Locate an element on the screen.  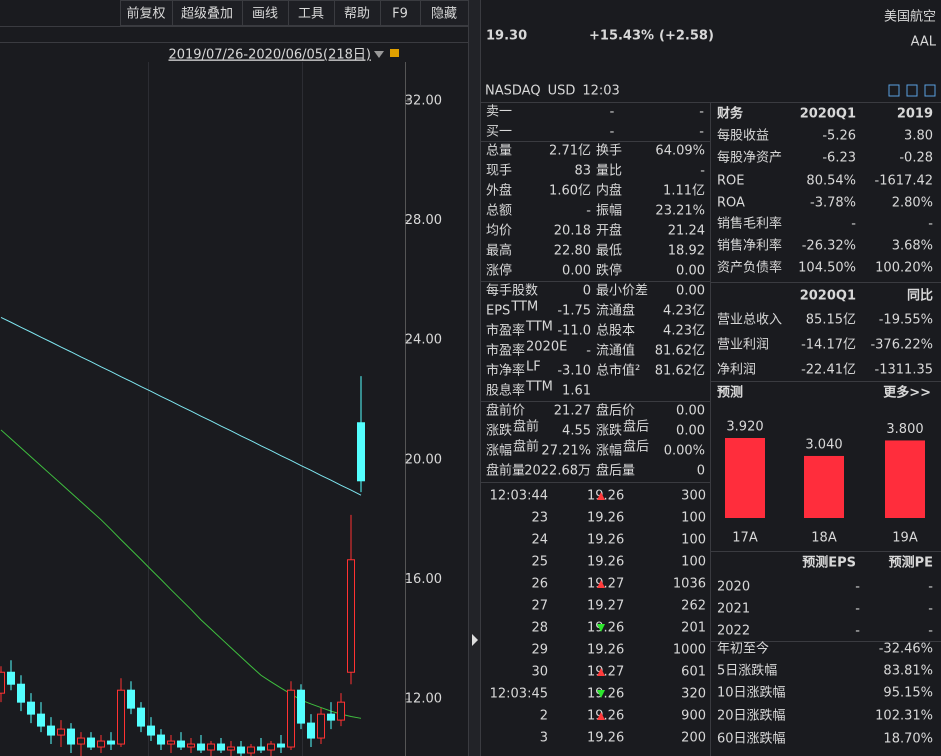
field-value: -376.22% is located at coordinates (901, 345).